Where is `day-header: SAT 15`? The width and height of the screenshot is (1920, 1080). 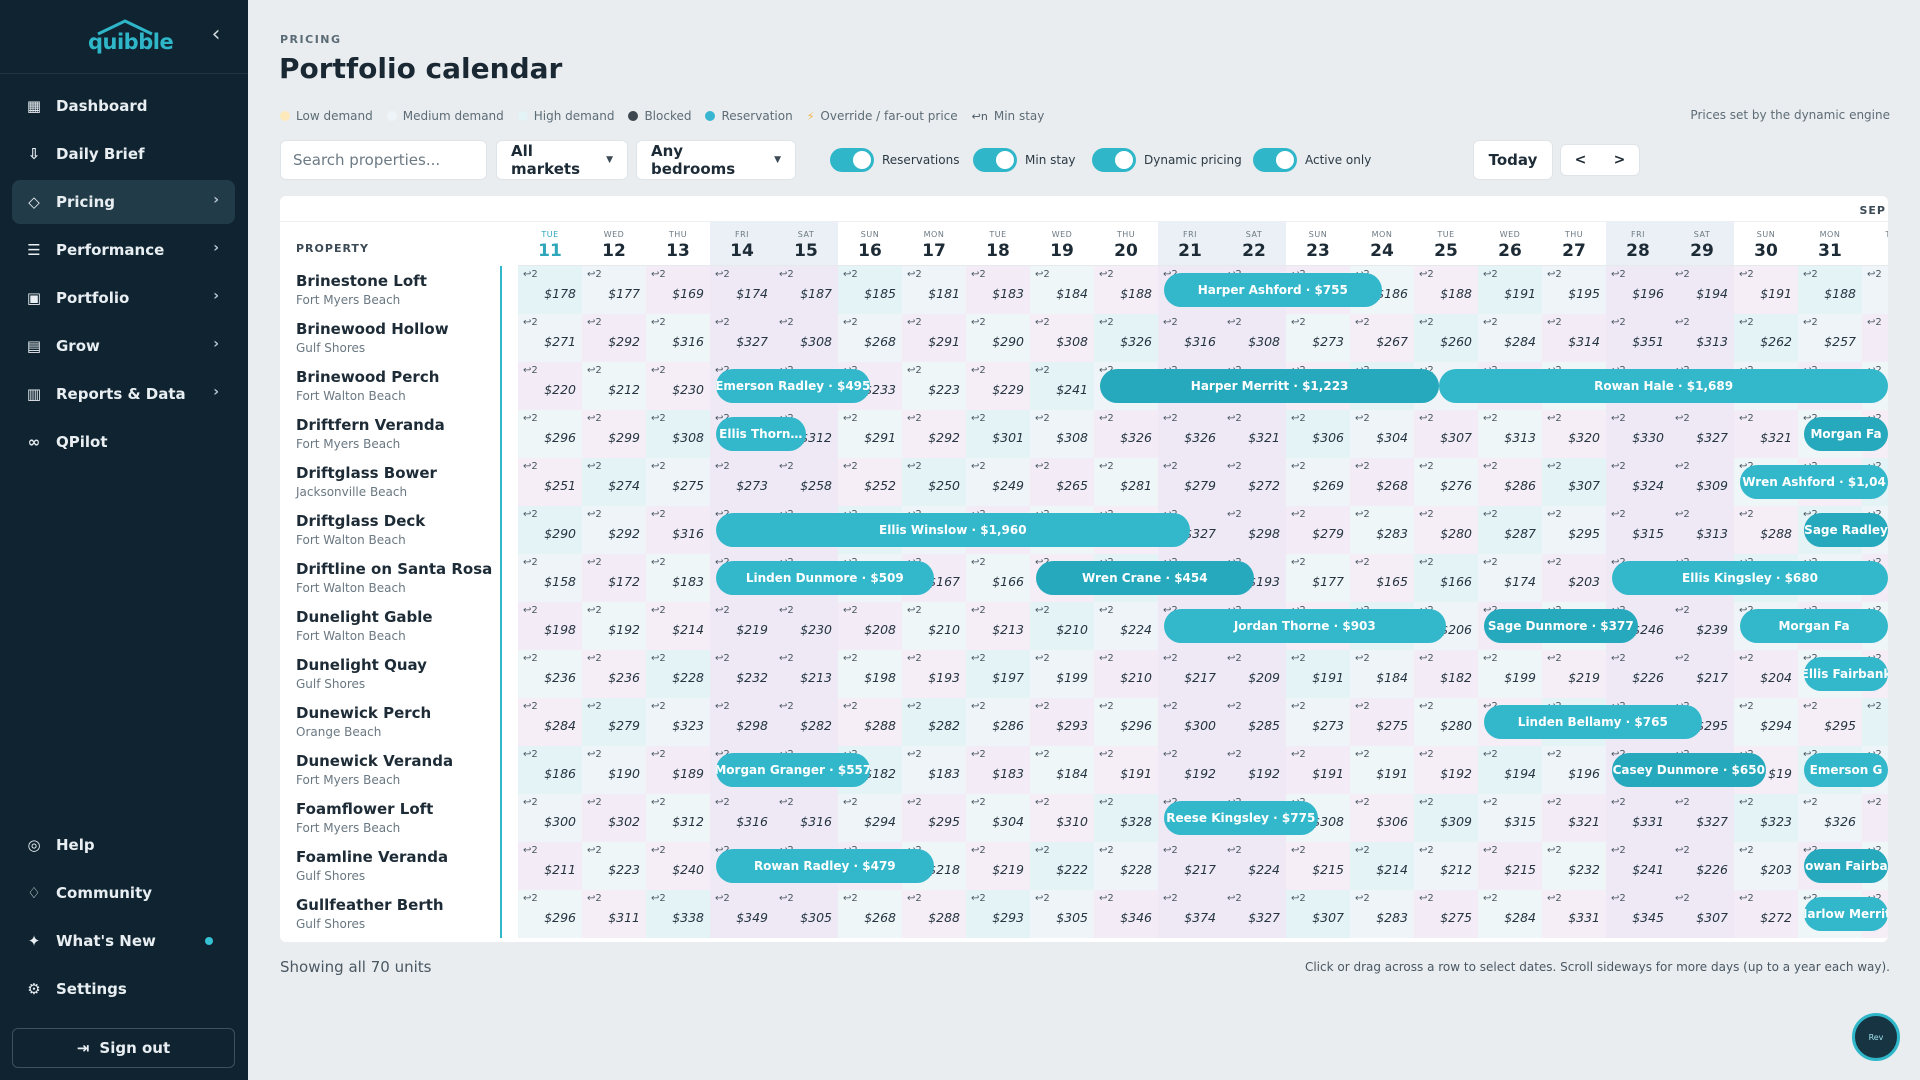 day-header: SAT 15 is located at coordinates (806, 244).